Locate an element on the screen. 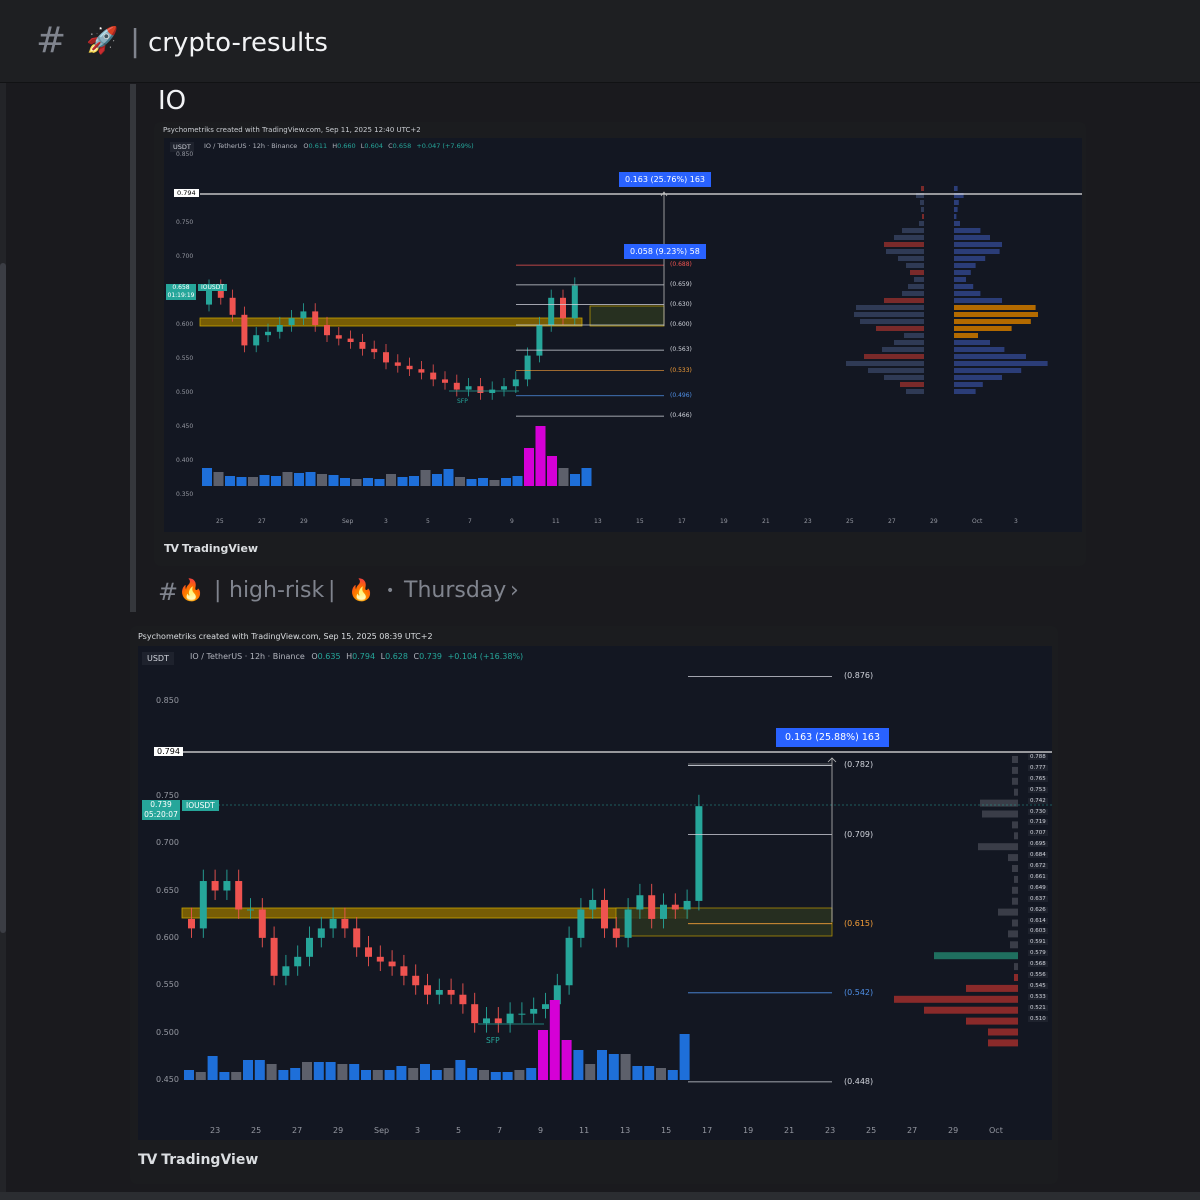 The width and height of the screenshot is (1200, 1200). chart2-right-price: 0.695 is located at coordinates (1038, 844).